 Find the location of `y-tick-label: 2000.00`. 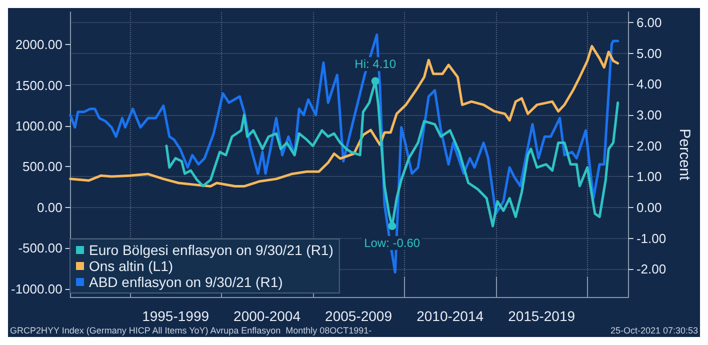

y-tick-label: 2000.00 is located at coordinates (38, 44).